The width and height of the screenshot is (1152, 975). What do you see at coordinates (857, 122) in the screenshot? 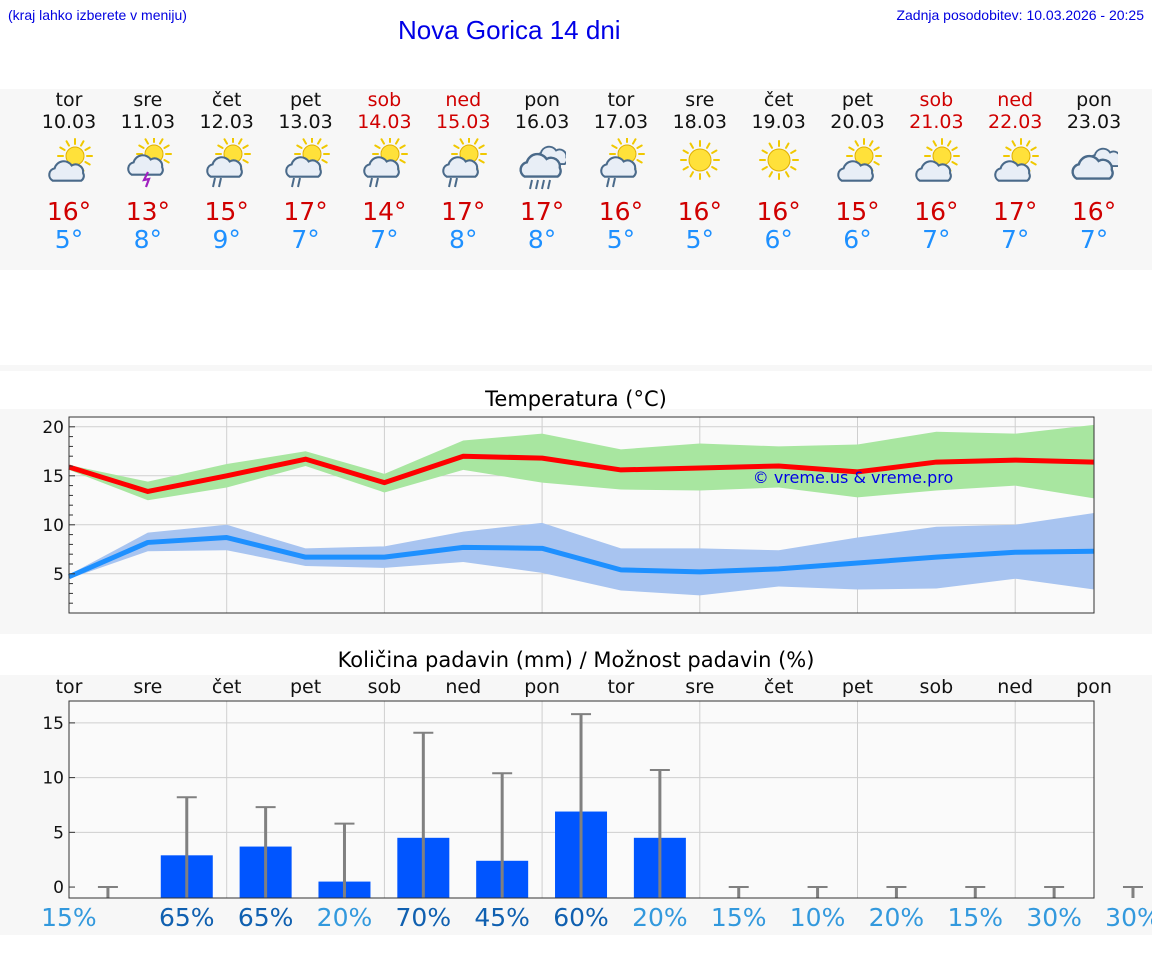
I see `day-date: 20.03` at bounding box center [857, 122].